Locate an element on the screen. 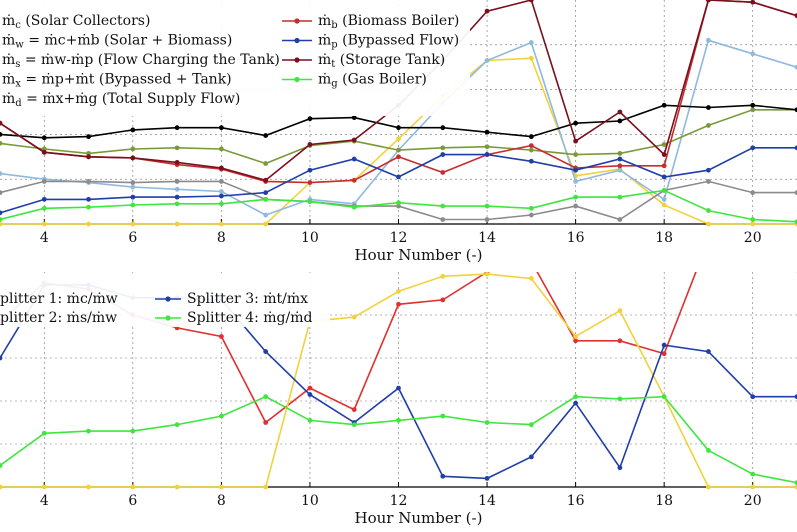 The height and width of the screenshot is (532, 797). x-tick-label: 8 is located at coordinates (221, 501).